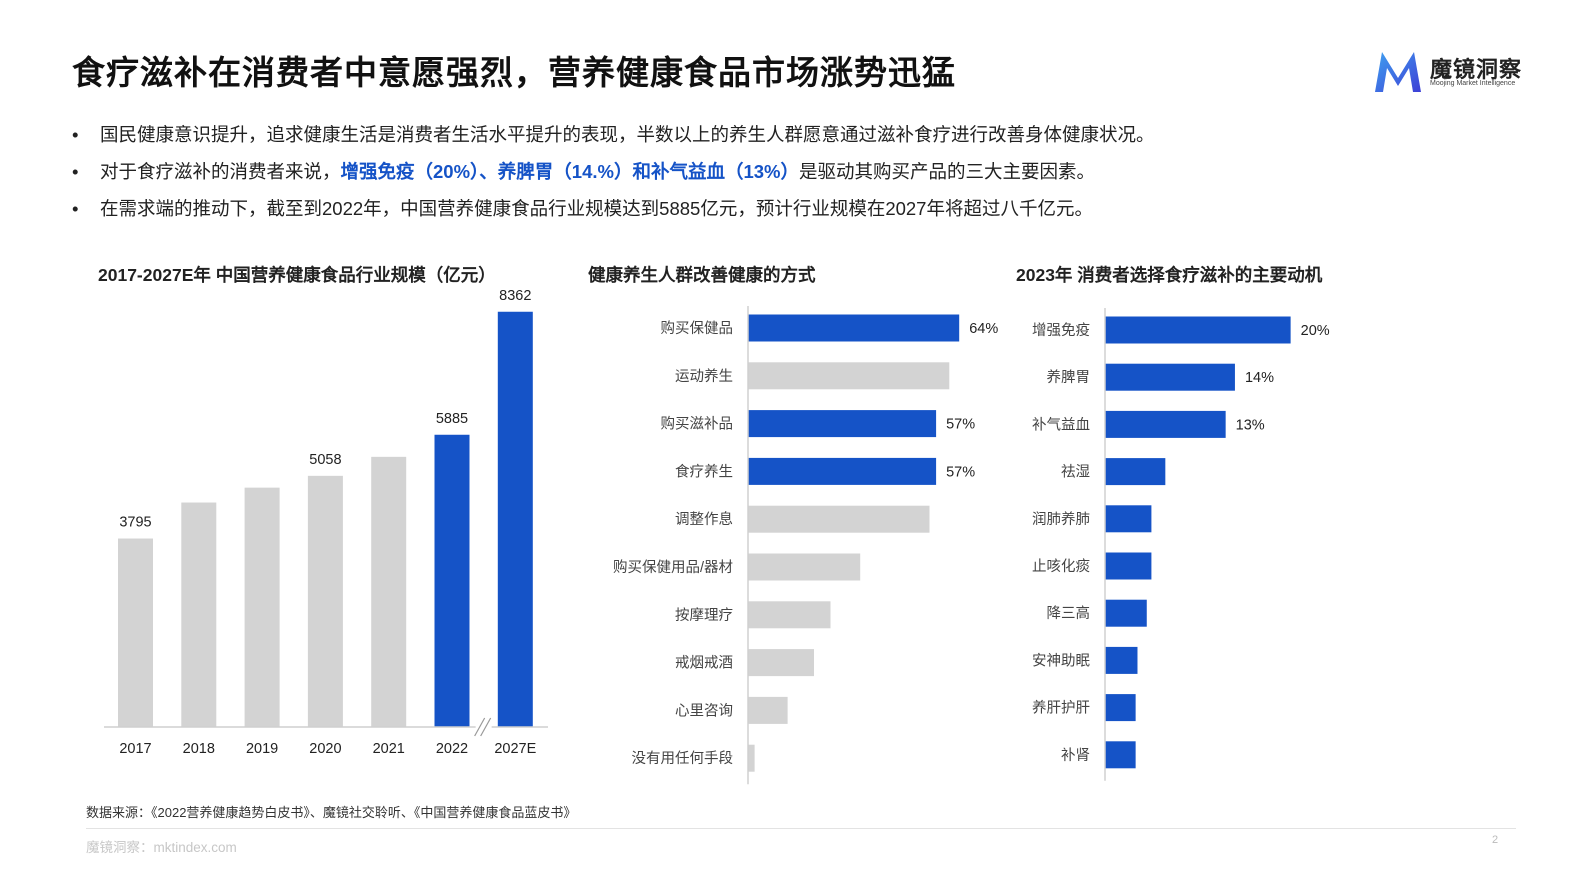 The width and height of the screenshot is (1587, 892). What do you see at coordinates (1121, 660) in the screenshot?
I see `bar-安神助眠` at bounding box center [1121, 660].